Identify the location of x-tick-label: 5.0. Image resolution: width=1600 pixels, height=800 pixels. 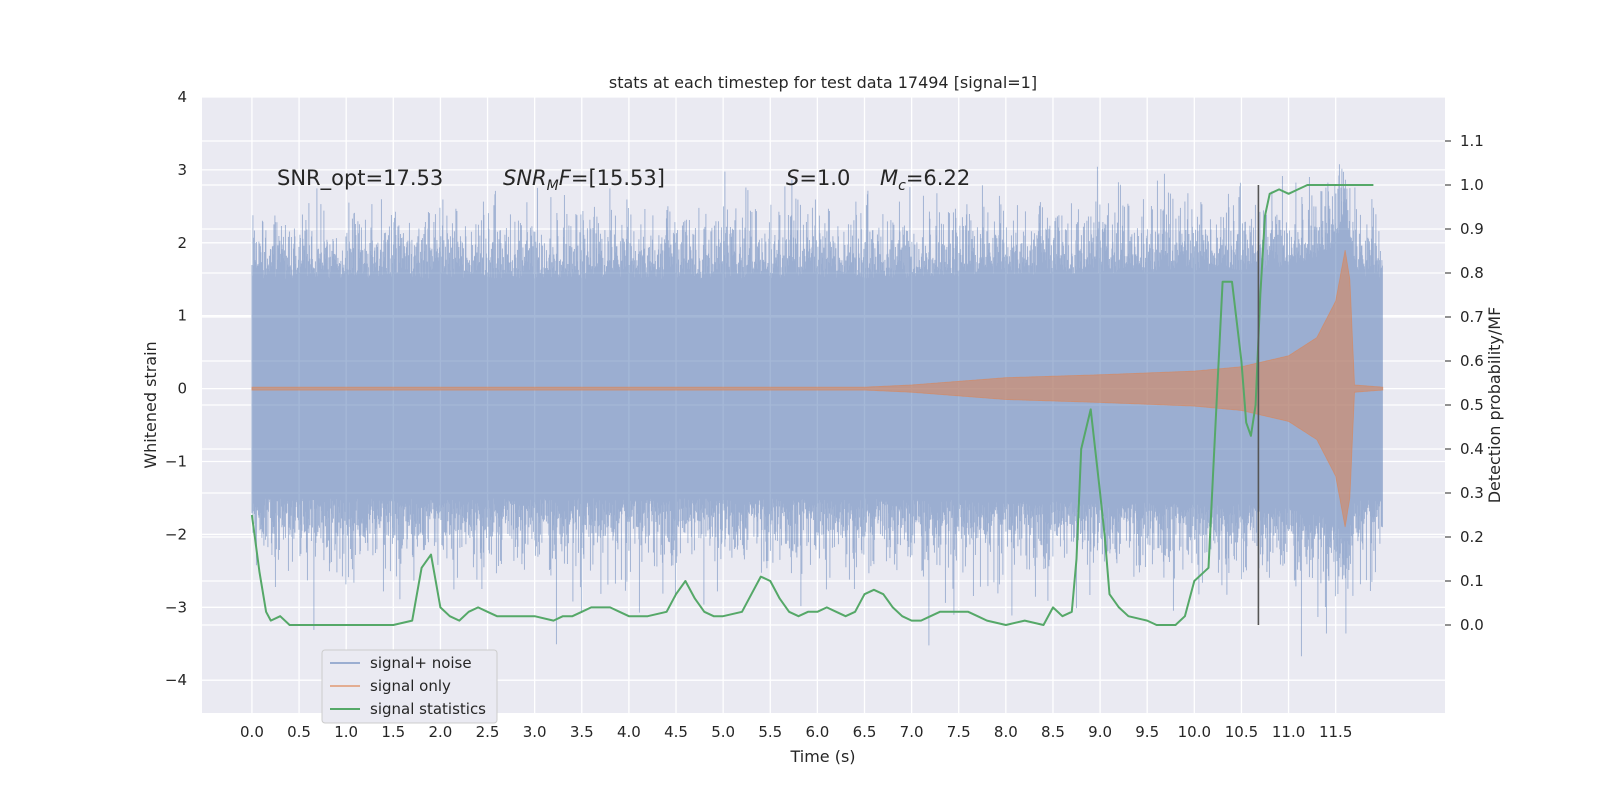
(723, 732).